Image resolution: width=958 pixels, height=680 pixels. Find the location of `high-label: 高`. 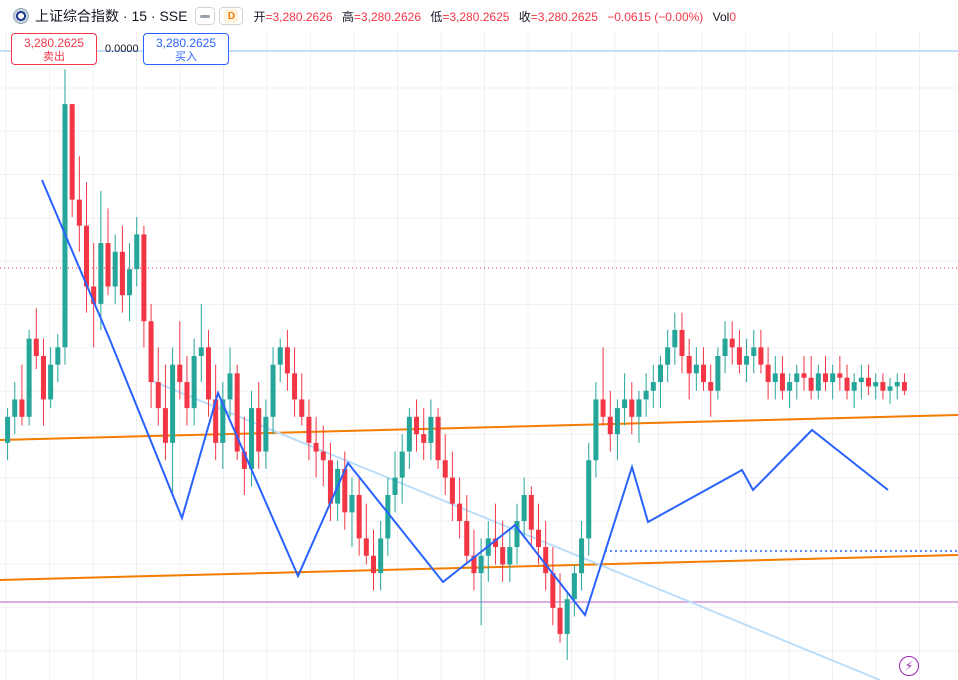

high-label: 高 is located at coordinates (347, 16).